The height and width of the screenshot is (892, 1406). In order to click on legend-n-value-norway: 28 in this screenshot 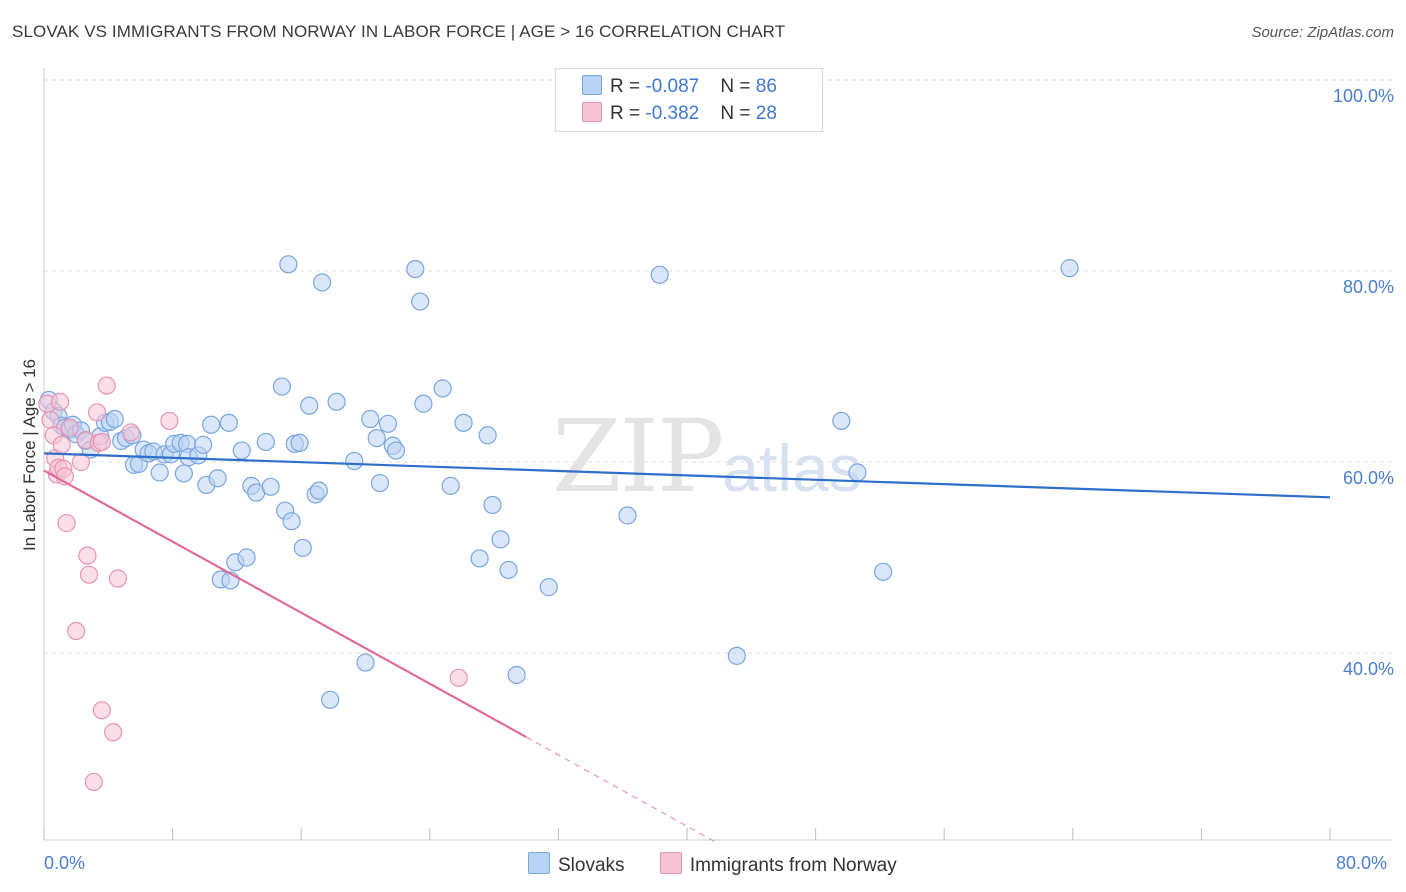, I will do `click(766, 113)`.